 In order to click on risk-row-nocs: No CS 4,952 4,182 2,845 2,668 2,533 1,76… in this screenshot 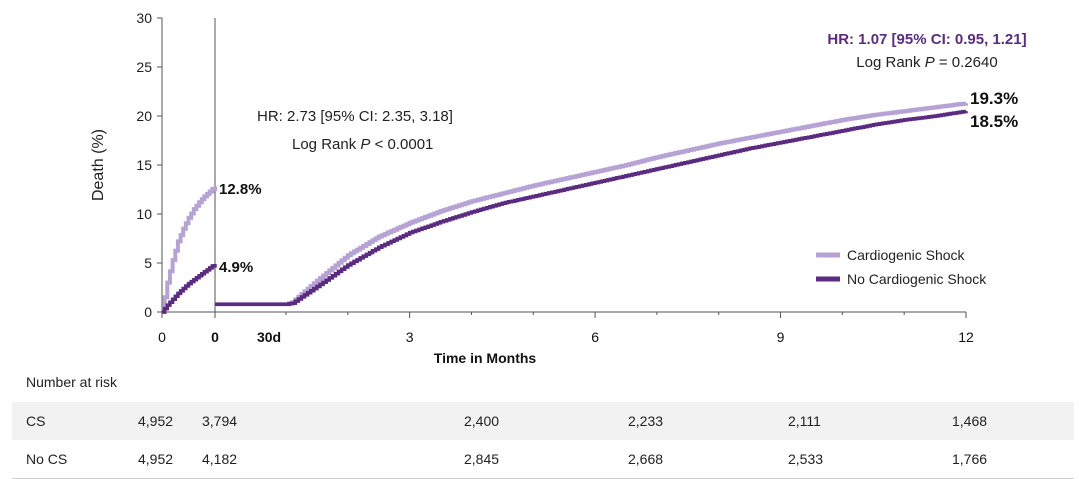, I will do `click(543, 459)`.